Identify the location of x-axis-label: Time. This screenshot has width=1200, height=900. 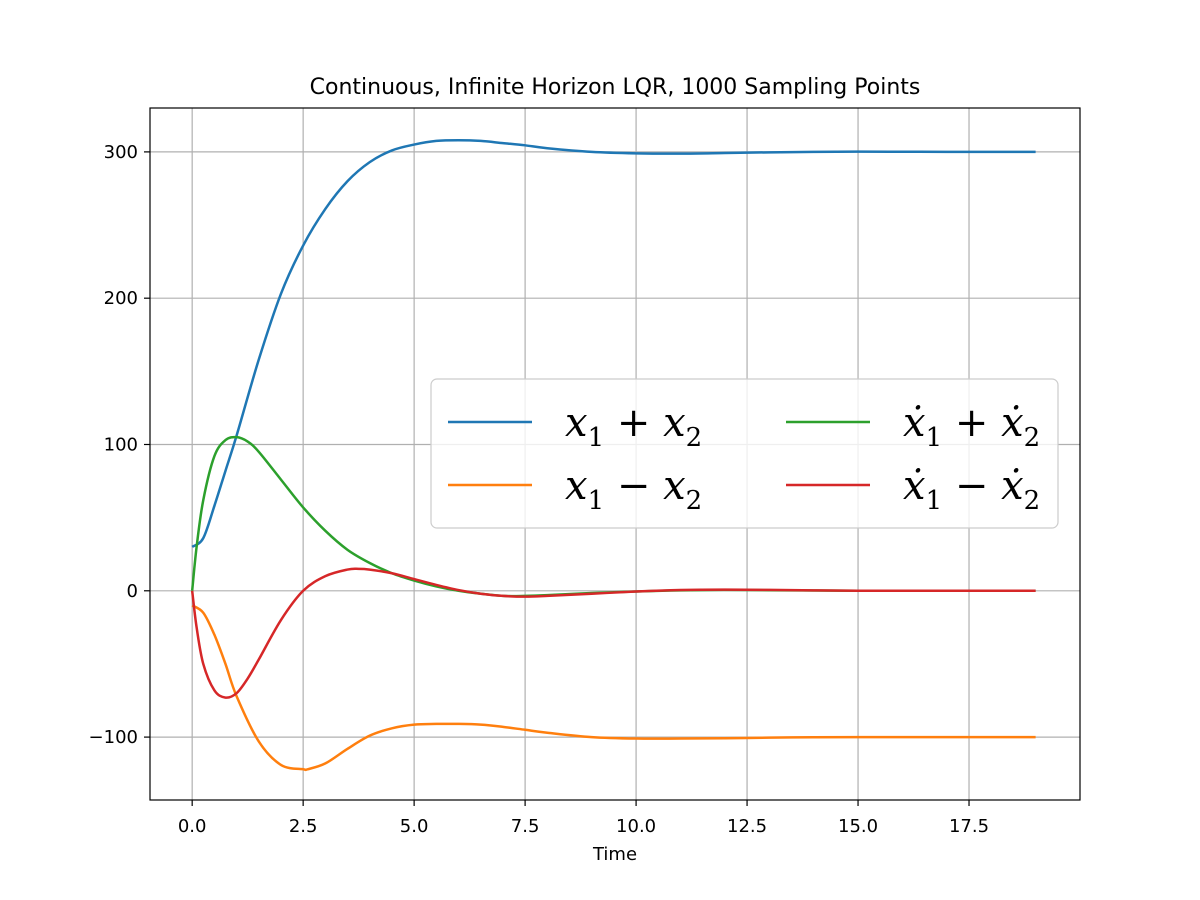
(614, 854).